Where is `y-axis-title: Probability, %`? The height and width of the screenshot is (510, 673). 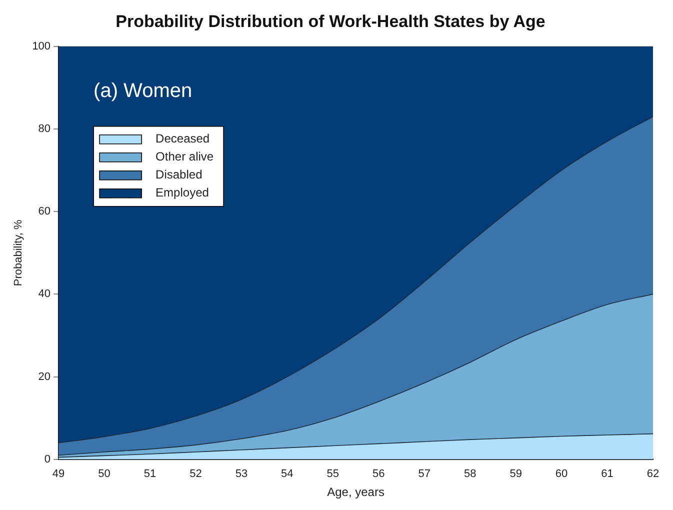
y-axis-title: Probability, % is located at coordinates (18, 252).